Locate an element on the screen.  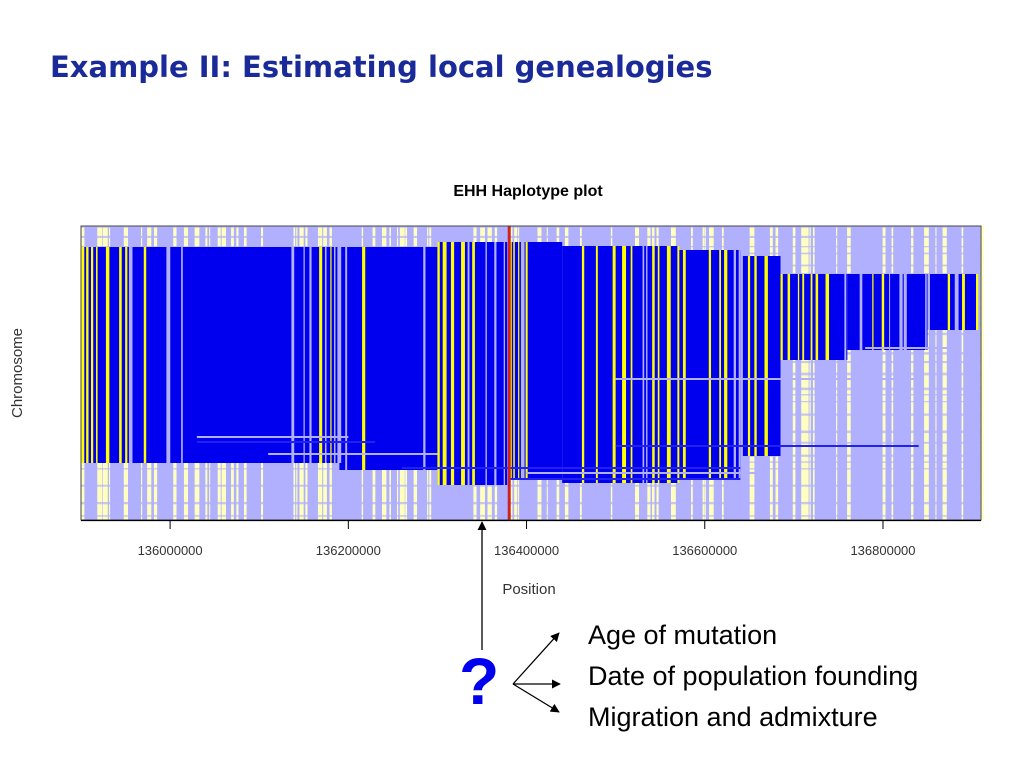
x-tick-label: 136200000 is located at coordinates (348, 550).